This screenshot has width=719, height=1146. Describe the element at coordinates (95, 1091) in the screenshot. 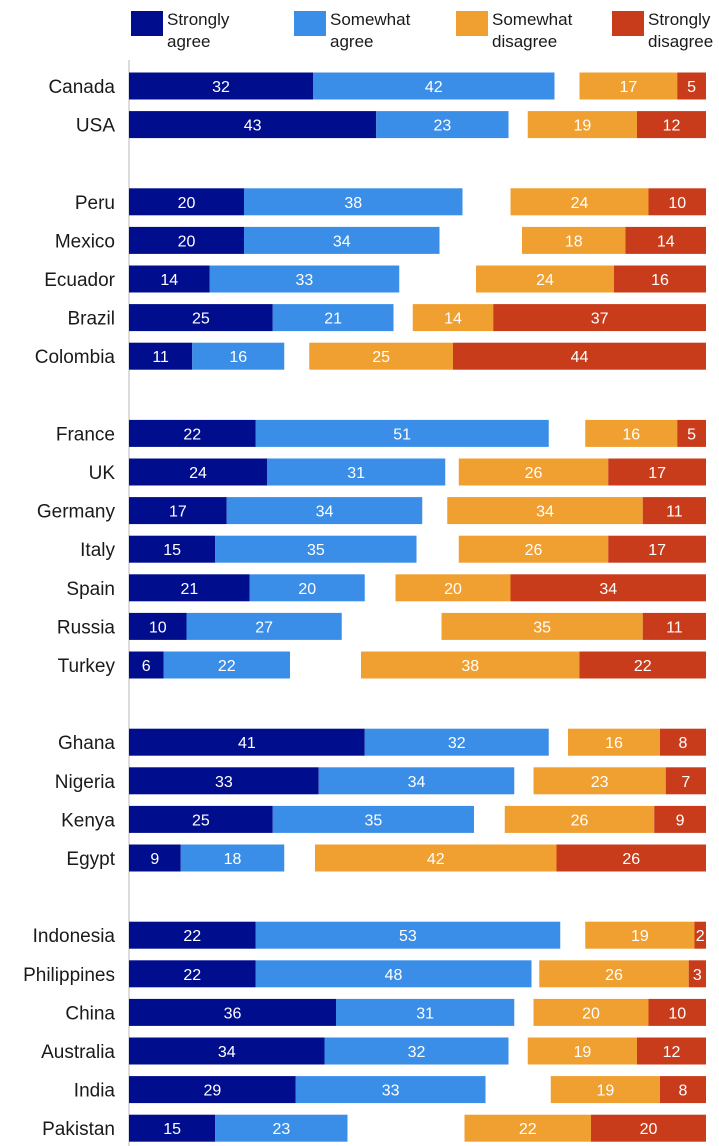

I see `country-label: India` at that location.